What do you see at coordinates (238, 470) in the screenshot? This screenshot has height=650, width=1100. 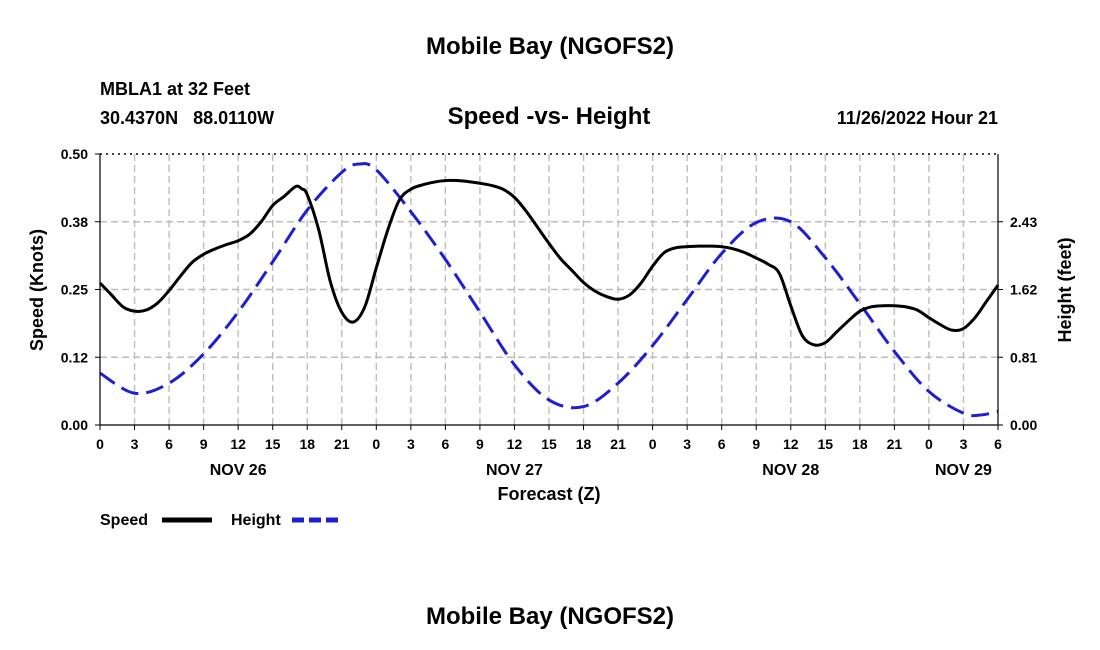 I see `date-label: NOV 26` at bounding box center [238, 470].